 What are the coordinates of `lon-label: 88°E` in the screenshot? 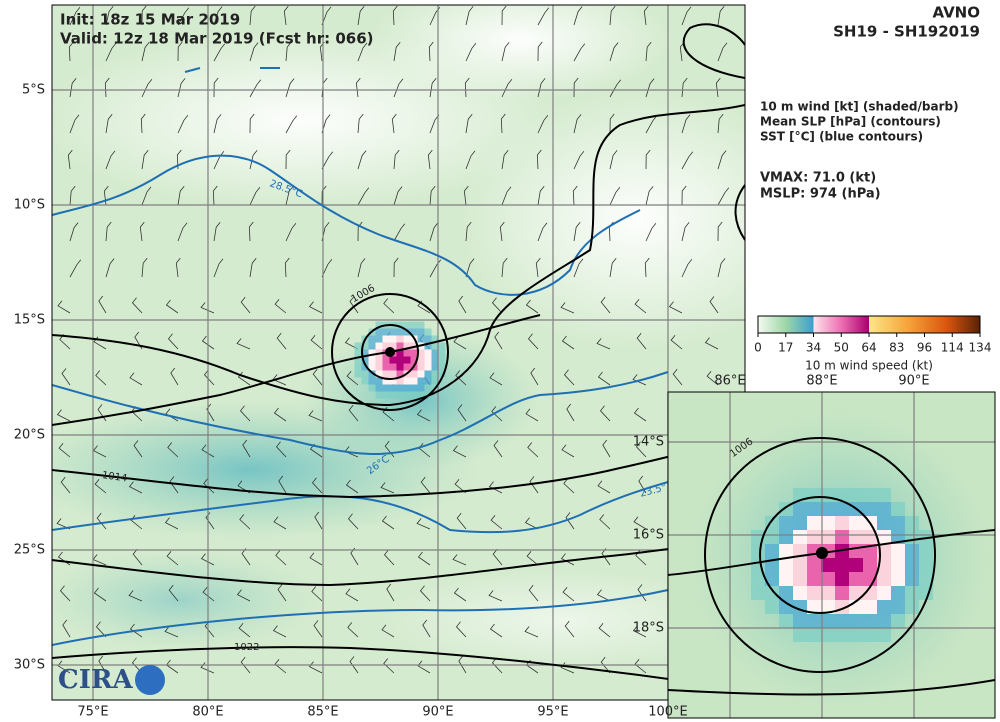 It's located at (821, 381).